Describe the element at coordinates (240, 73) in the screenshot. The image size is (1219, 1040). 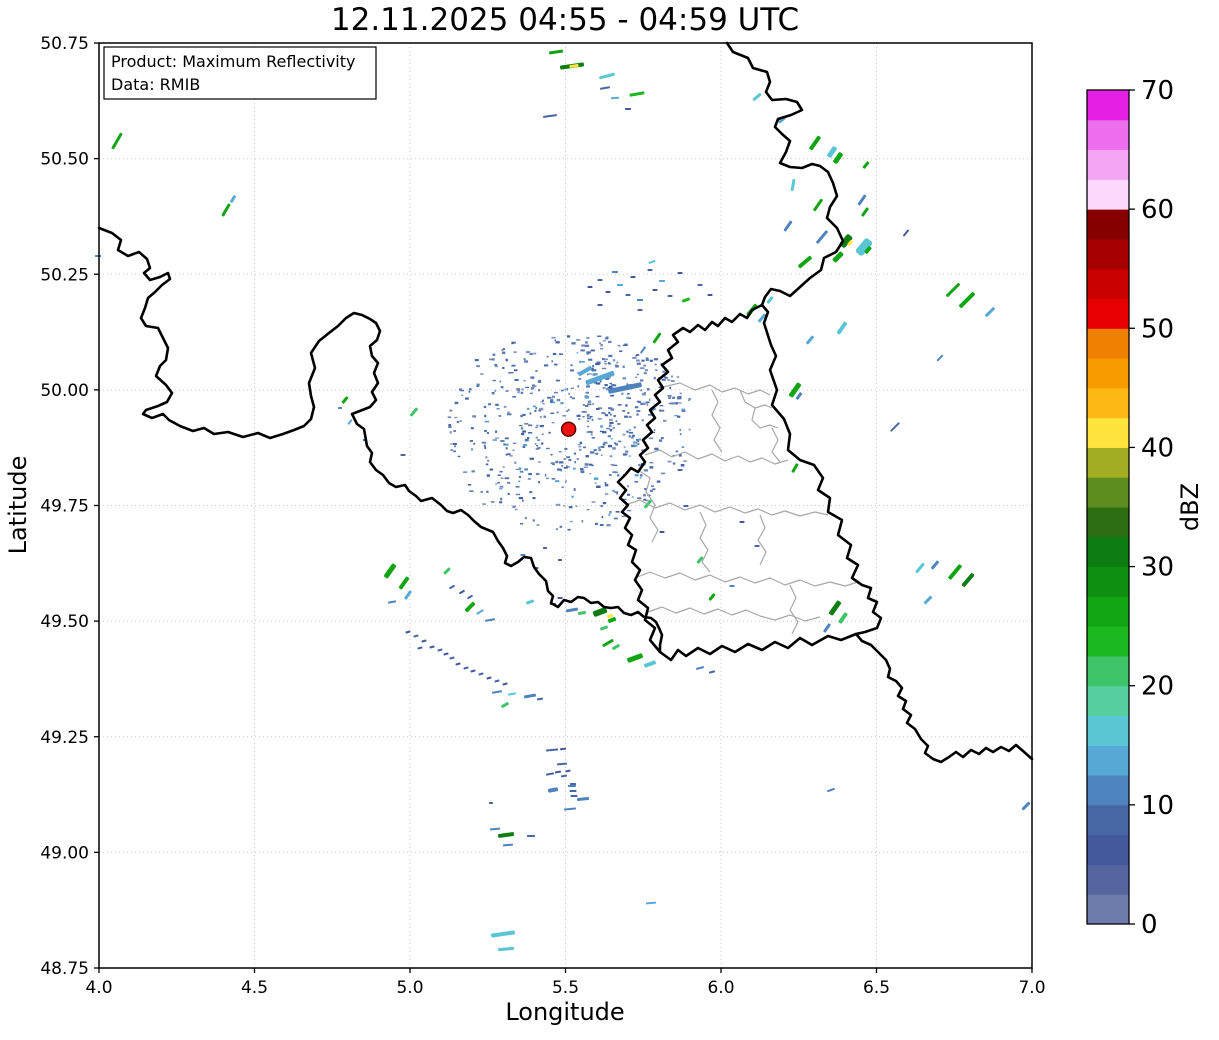
I see `annotation-box: Product: Maximum Reflectivity Data: RMIB` at that location.